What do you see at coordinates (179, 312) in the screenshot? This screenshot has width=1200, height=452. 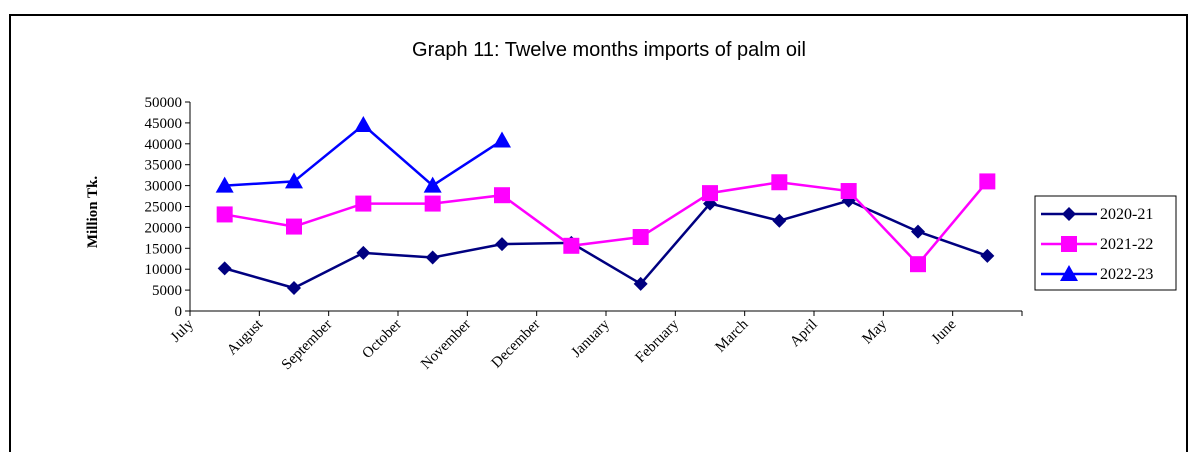 I see `y-tick-label: 0` at bounding box center [179, 312].